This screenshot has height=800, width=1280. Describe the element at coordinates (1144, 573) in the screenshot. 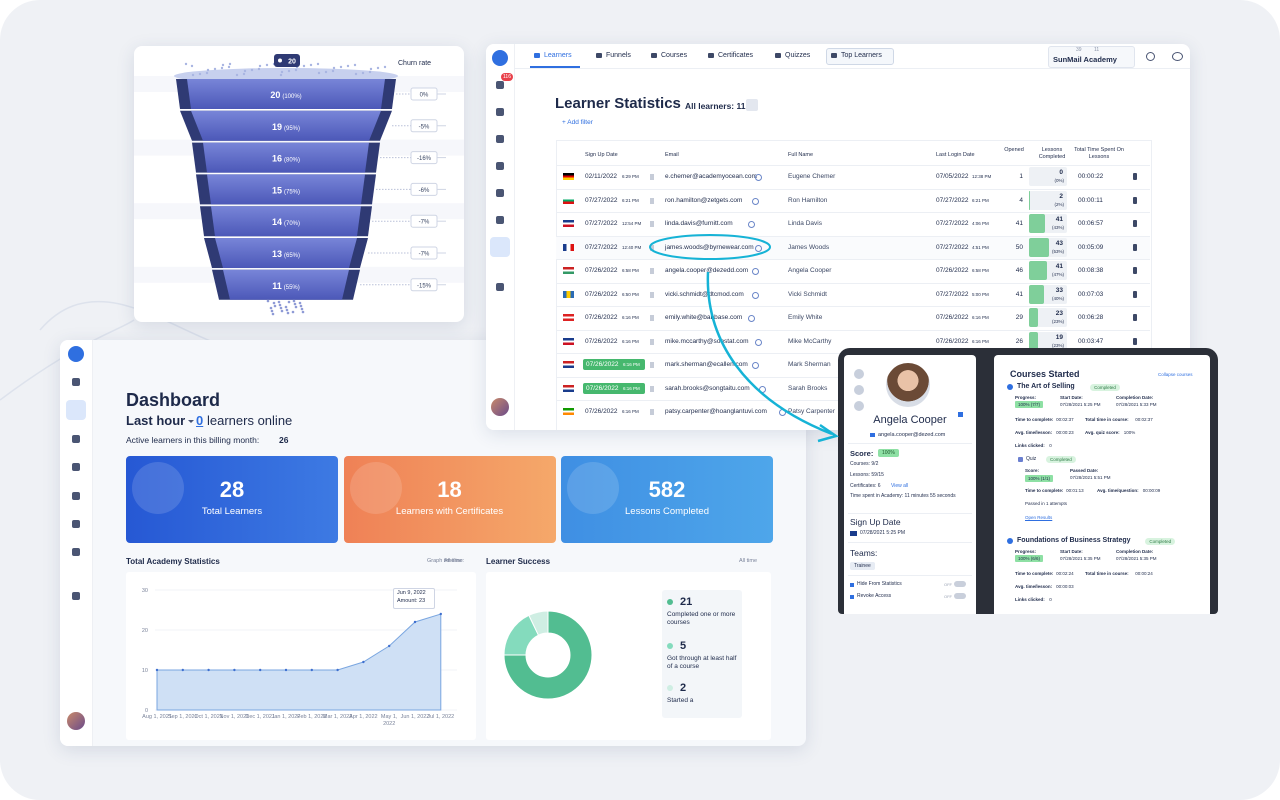

I see `stat-value: 00:00:24` at that location.